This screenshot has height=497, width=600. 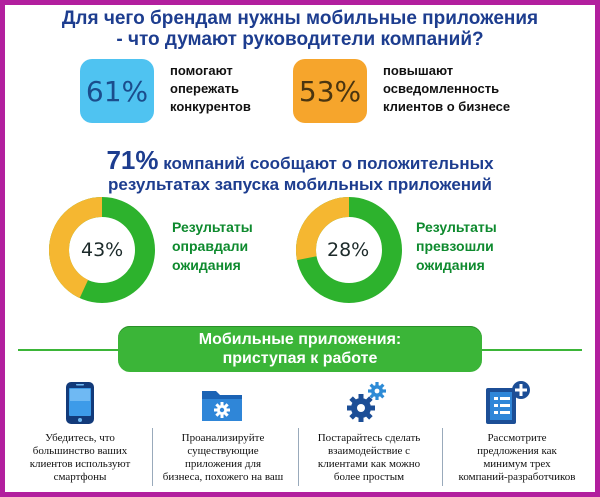 I want to click on donut-description-2: Результаты превзошли ожидания, so click(x=456, y=246).